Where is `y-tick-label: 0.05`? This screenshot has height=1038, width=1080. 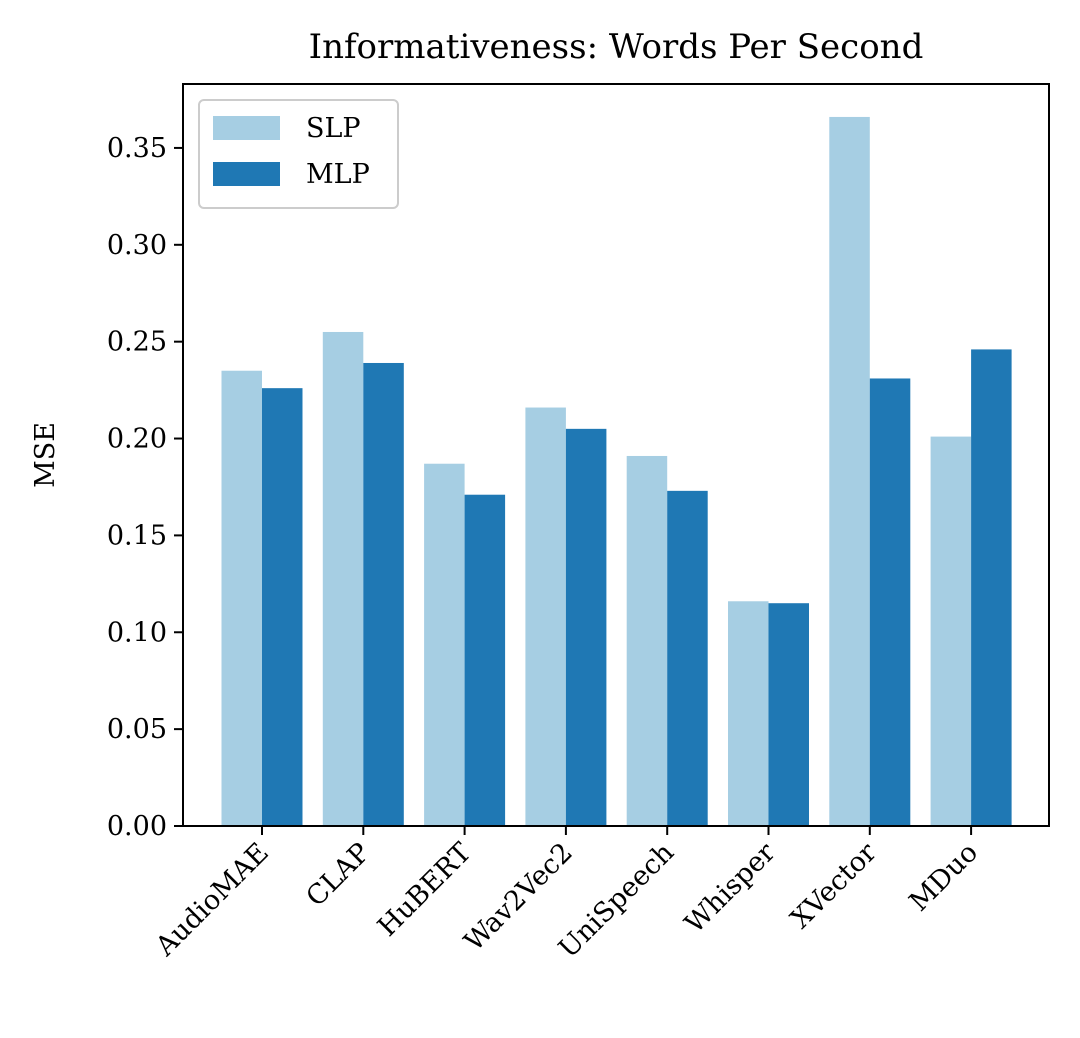
y-tick-label: 0.05 is located at coordinates (137, 729).